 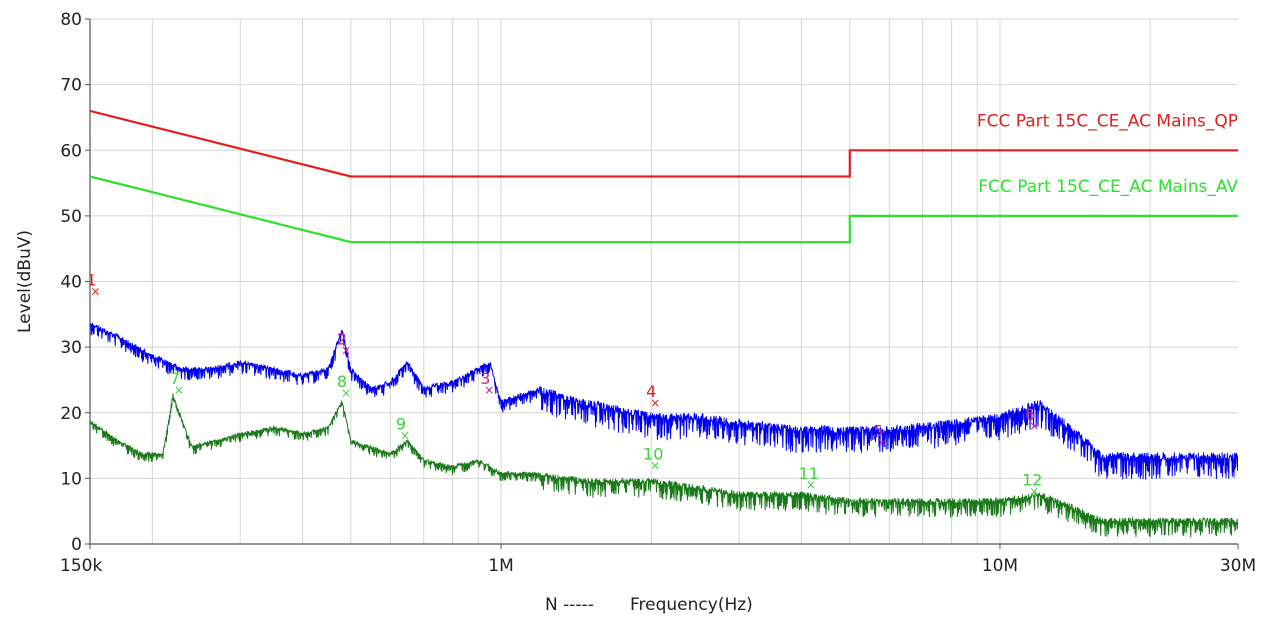 What do you see at coordinates (71, 20) in the screenshot?
I see `y-tick-label: 80` at bounding box center [71, 20].